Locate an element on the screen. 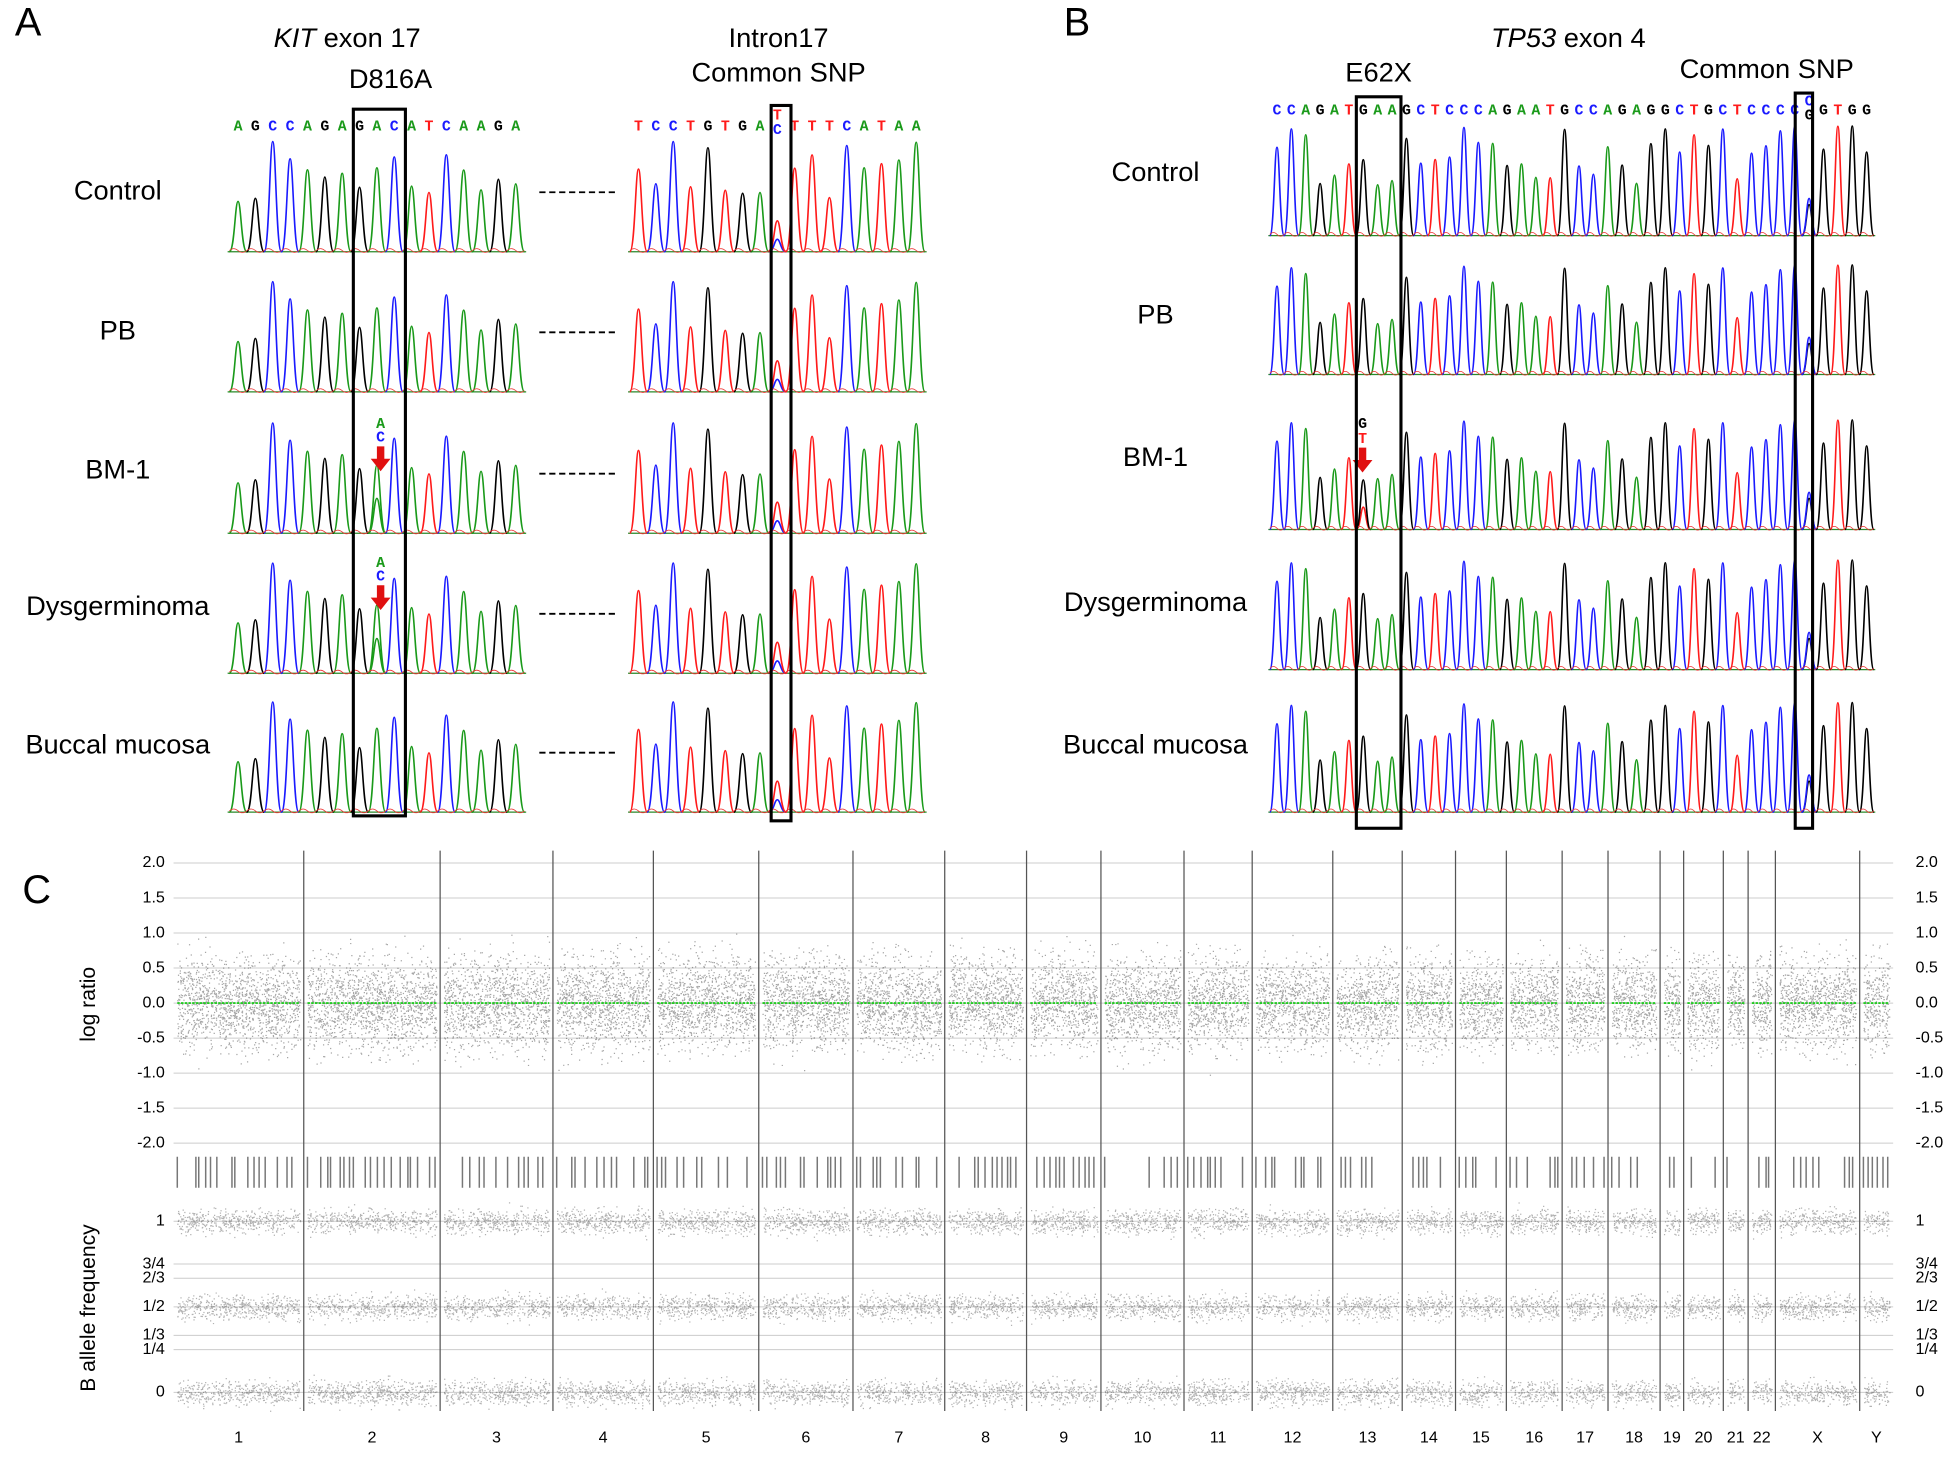 The image size is (1944, 1483). base-letter: C is located at coordinates (446, 127).